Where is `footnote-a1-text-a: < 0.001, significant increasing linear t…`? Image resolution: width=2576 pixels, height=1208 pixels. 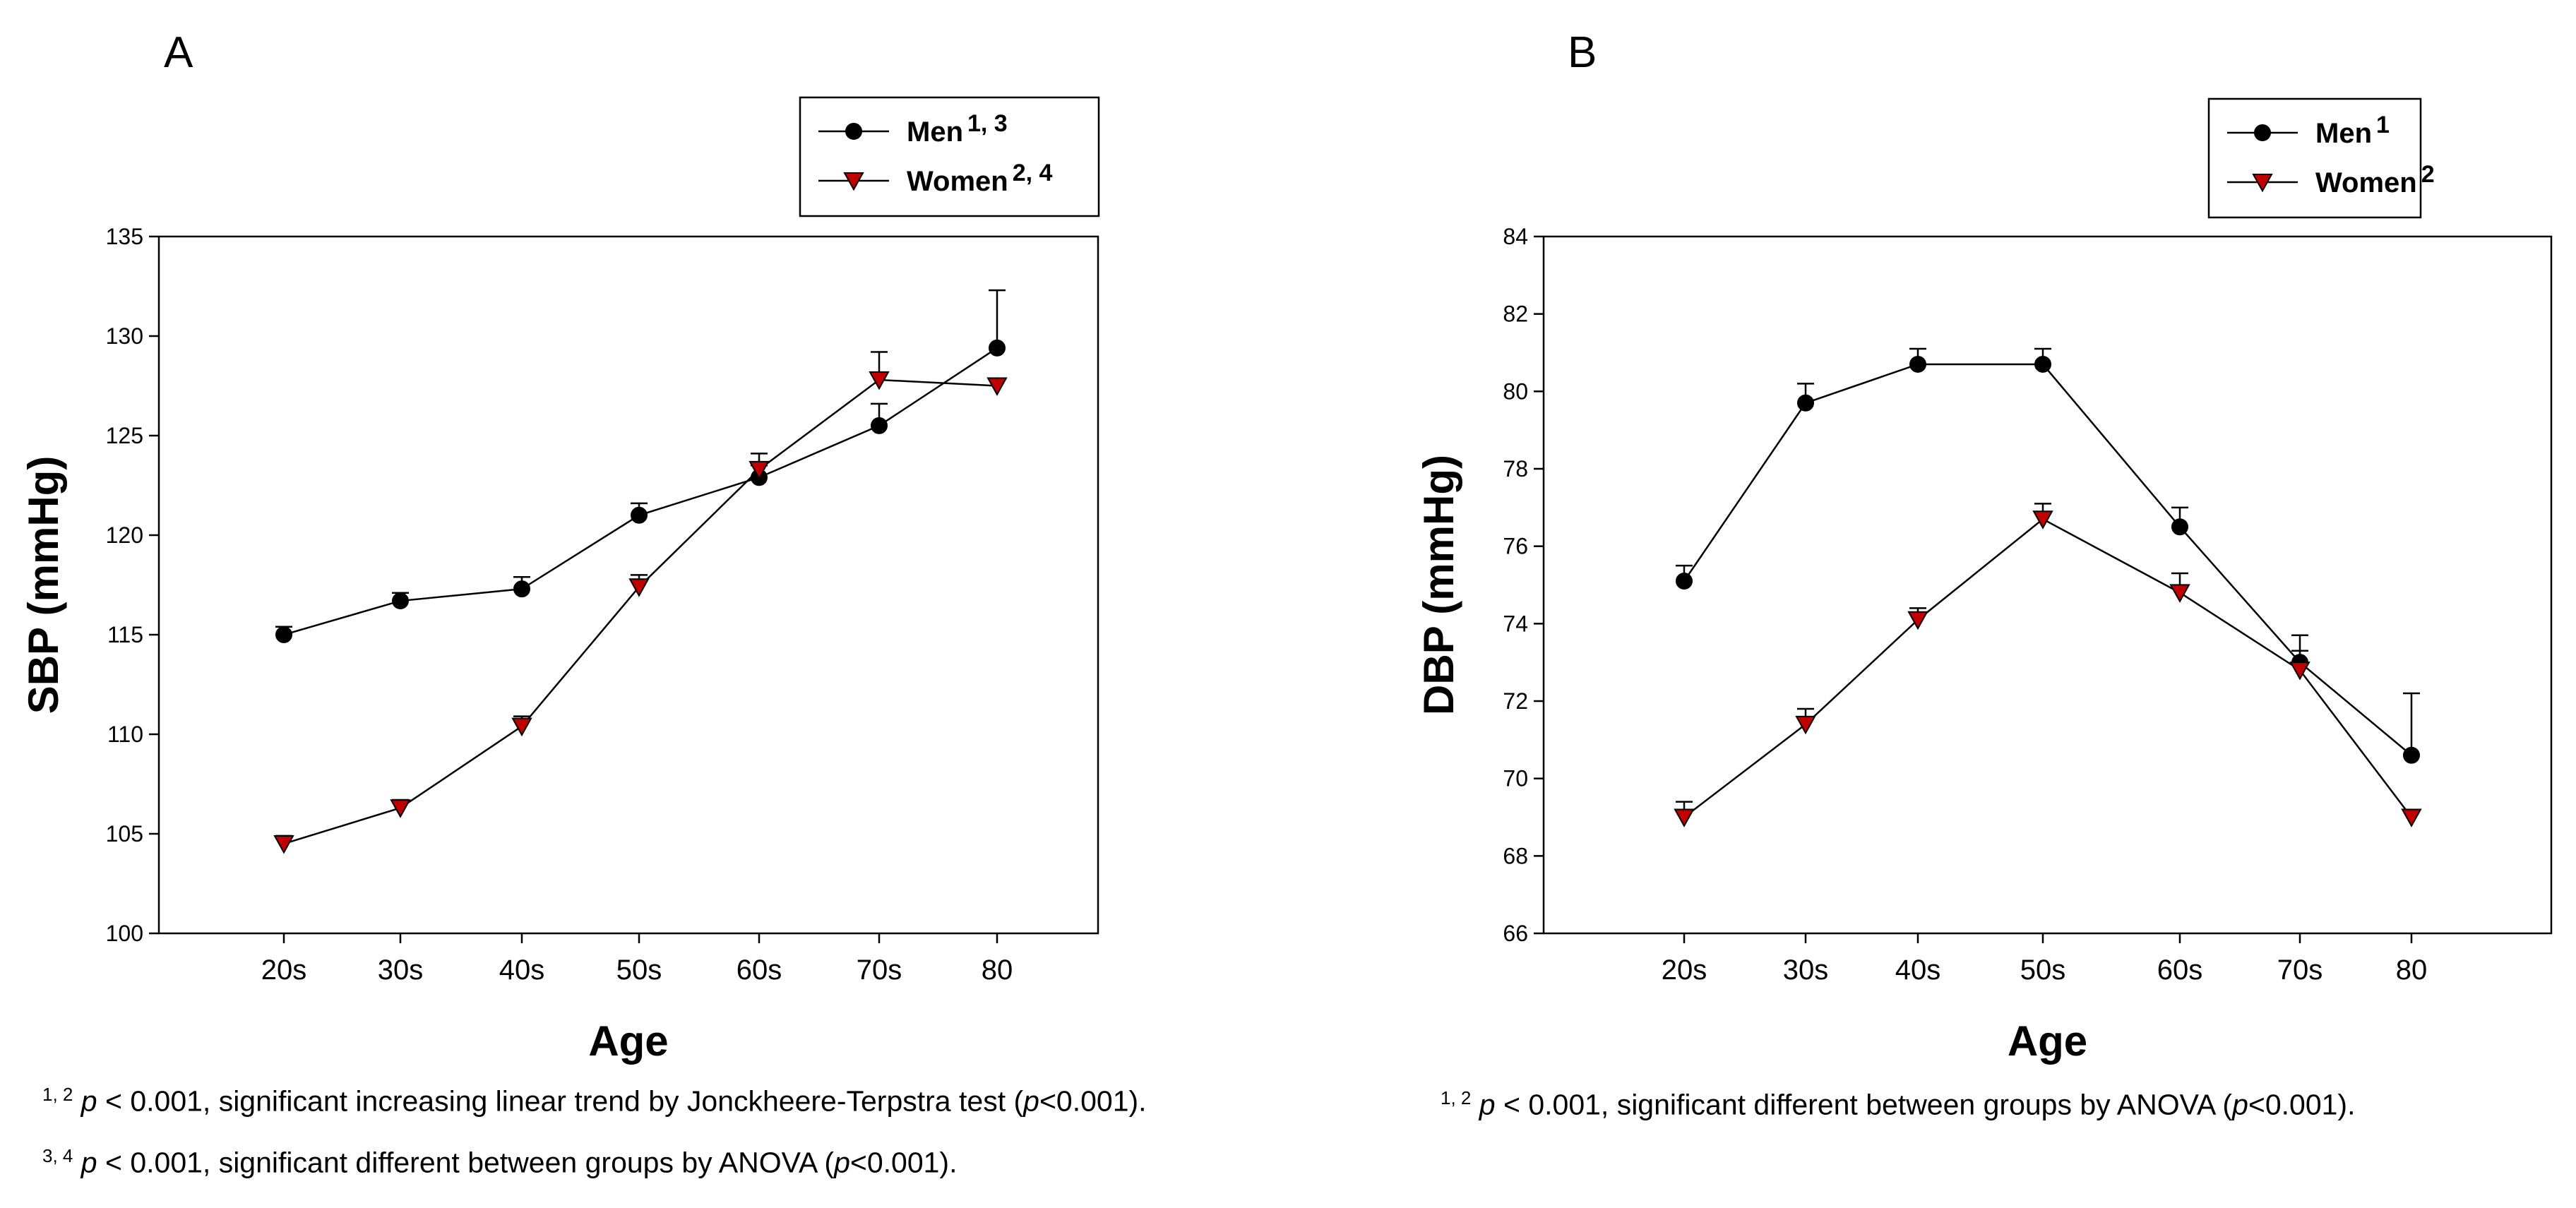
footnote-a1-text-a: < 0.001, significant increasing linear t… is located at coordinates (560, 1101).